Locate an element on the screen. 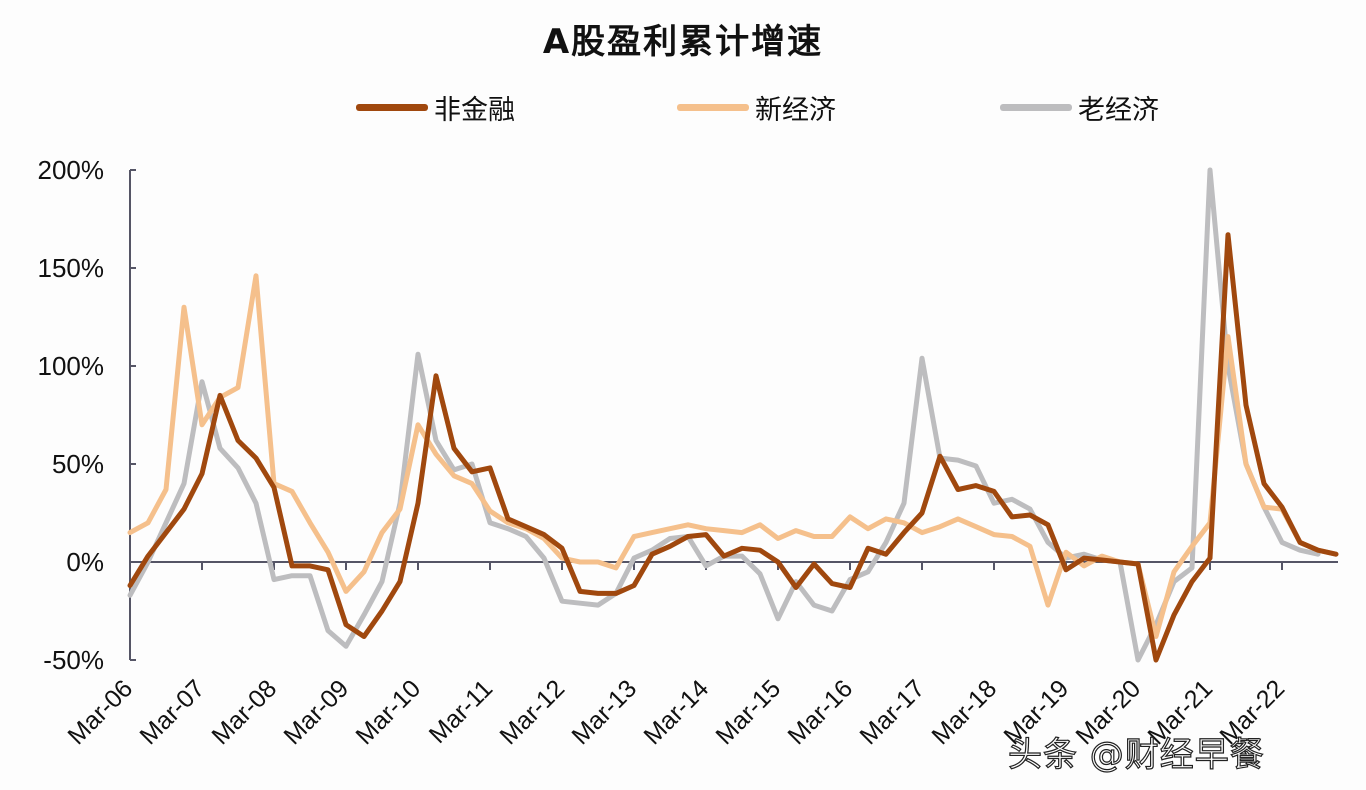  legend-label: 新经济 is located at coordinates (795, 110).